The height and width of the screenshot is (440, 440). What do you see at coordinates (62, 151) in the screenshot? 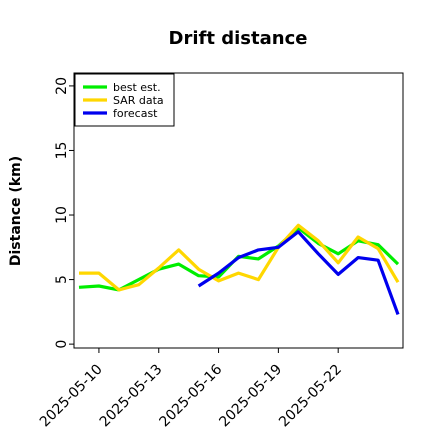
I see `y-tick-label: 15` at bounding box center [62, 151].